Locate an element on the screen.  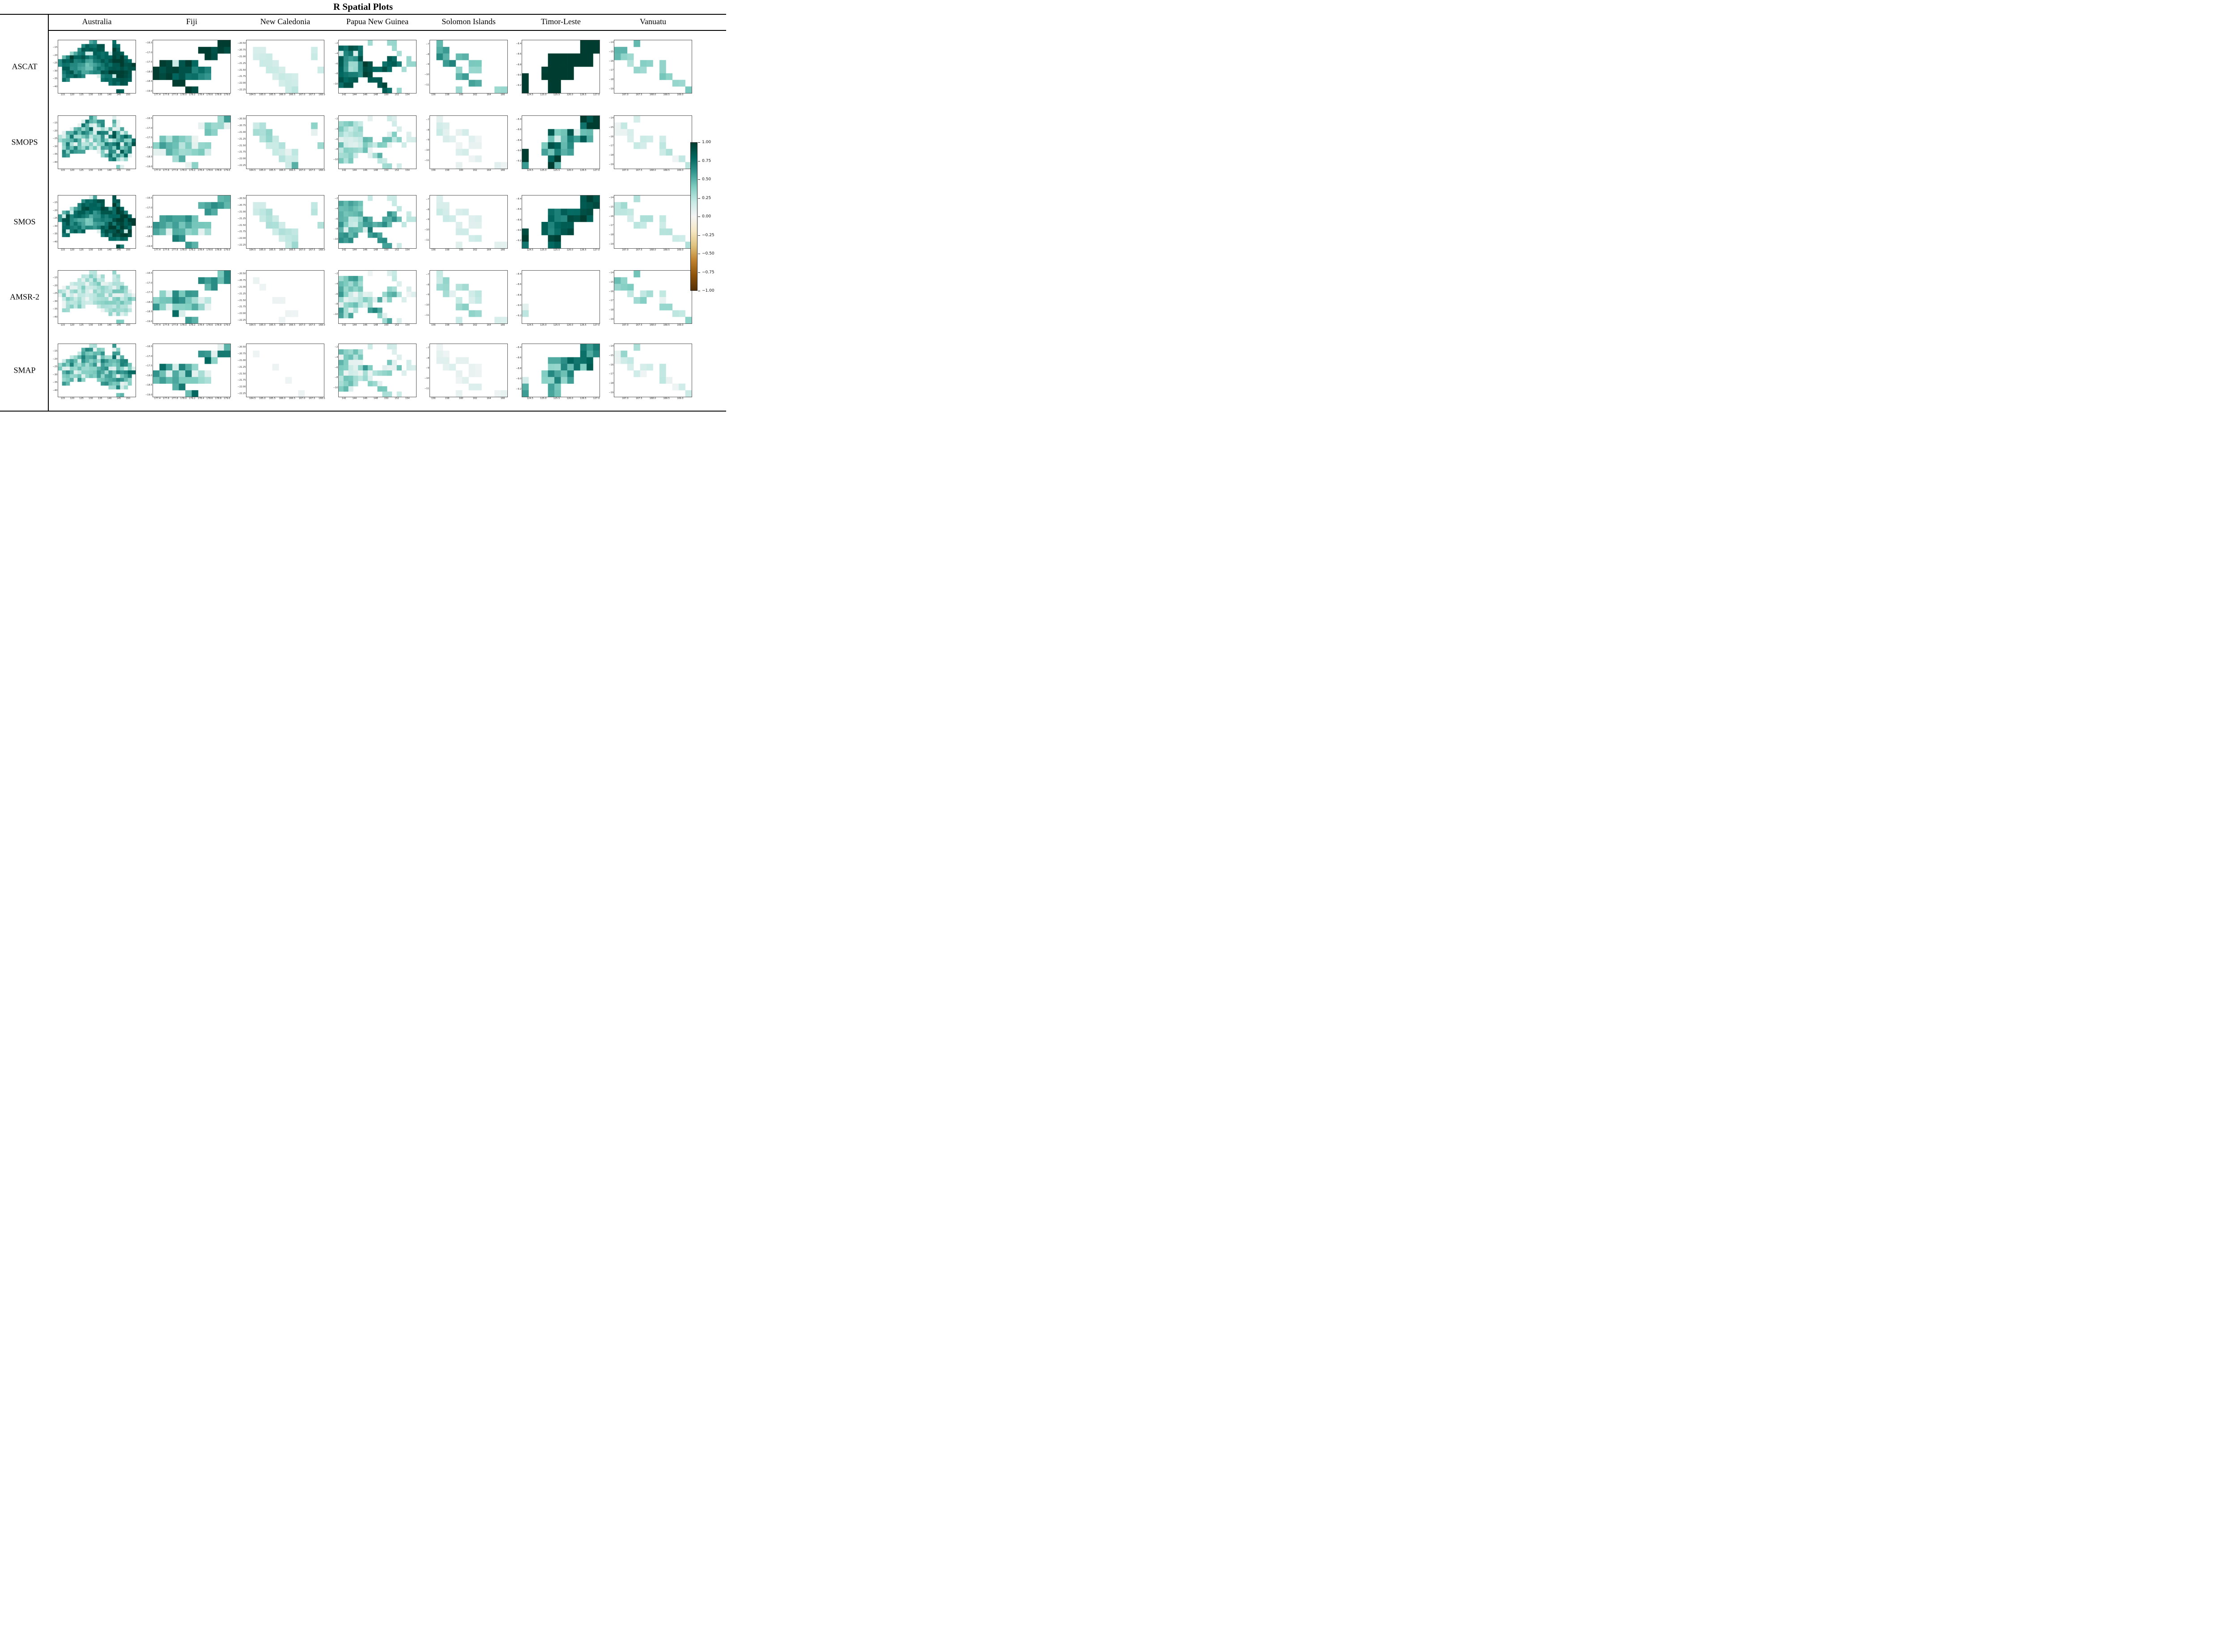
y-tick-label: −9.0 is located at coordinates (519, 230).